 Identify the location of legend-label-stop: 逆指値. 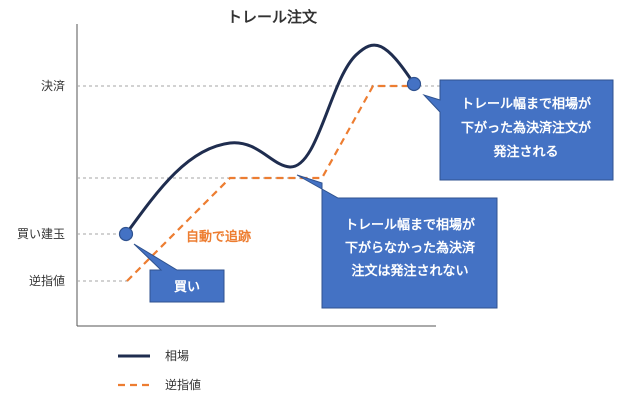
(183, 384).